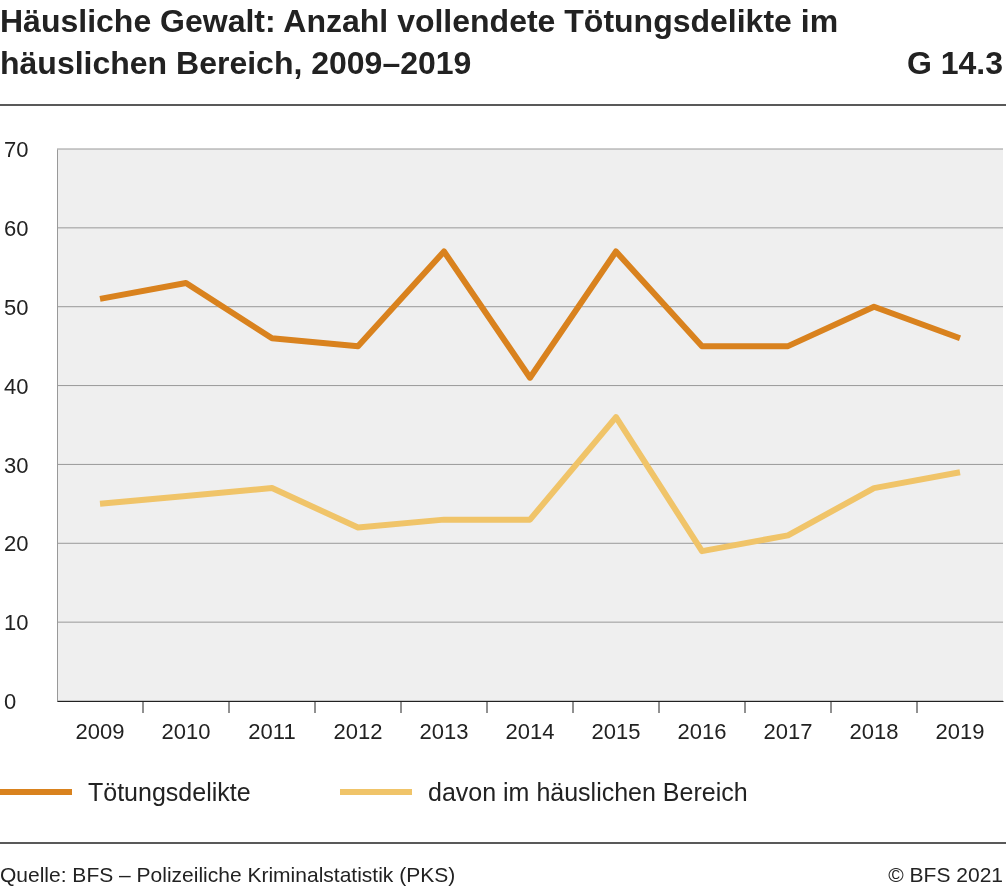  Describe the element at coordinates (960, 731) in the screenshot. I see `x-tick-label: 2019` at that location.